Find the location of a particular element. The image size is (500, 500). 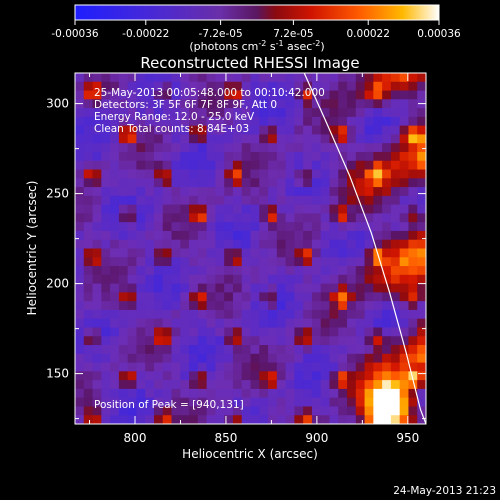

y-tick-label: 150 is located at coordinates (57, 374).